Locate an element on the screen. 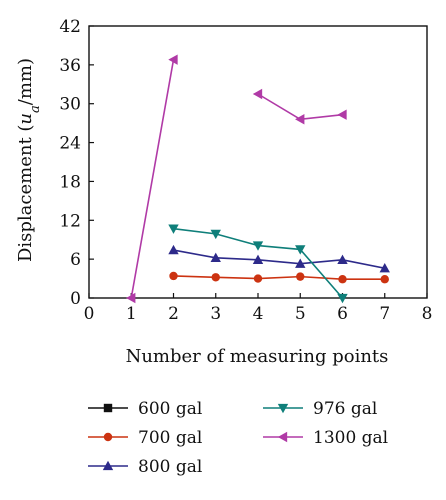  legend-label: 1300 gal is located at coordinates (350, 438).